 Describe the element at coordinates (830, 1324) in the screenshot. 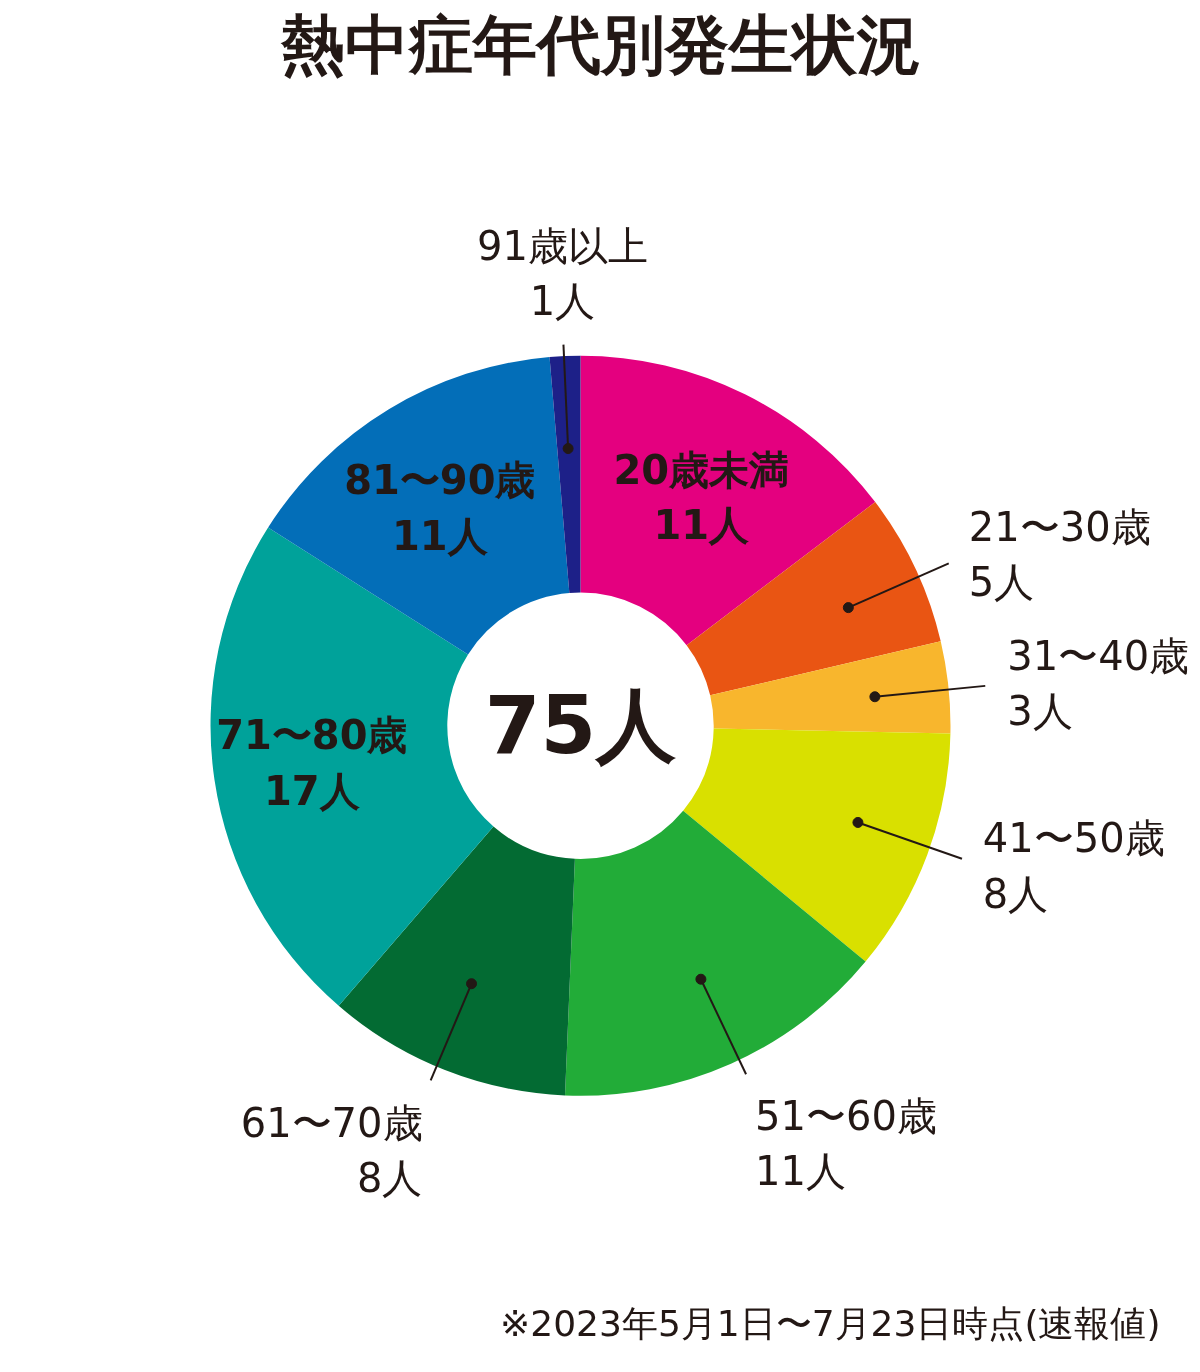

I see `text: ※2023年5月1日〜7月23日時点(速報値)` at that location.